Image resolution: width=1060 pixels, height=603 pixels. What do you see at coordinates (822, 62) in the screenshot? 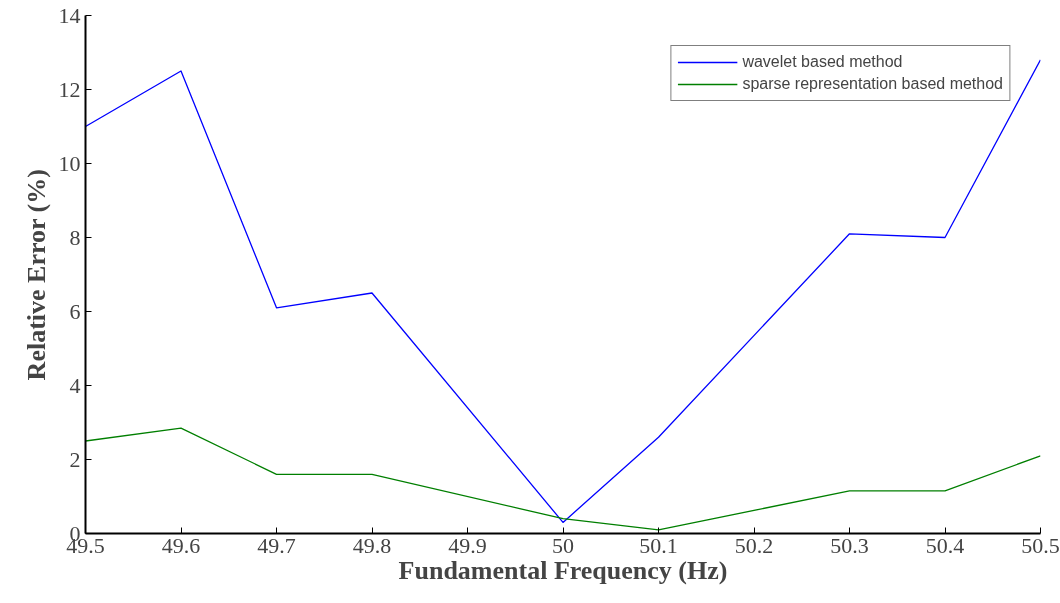
I see `legend-label: wavelet based method` at bounding box center [822, 62].